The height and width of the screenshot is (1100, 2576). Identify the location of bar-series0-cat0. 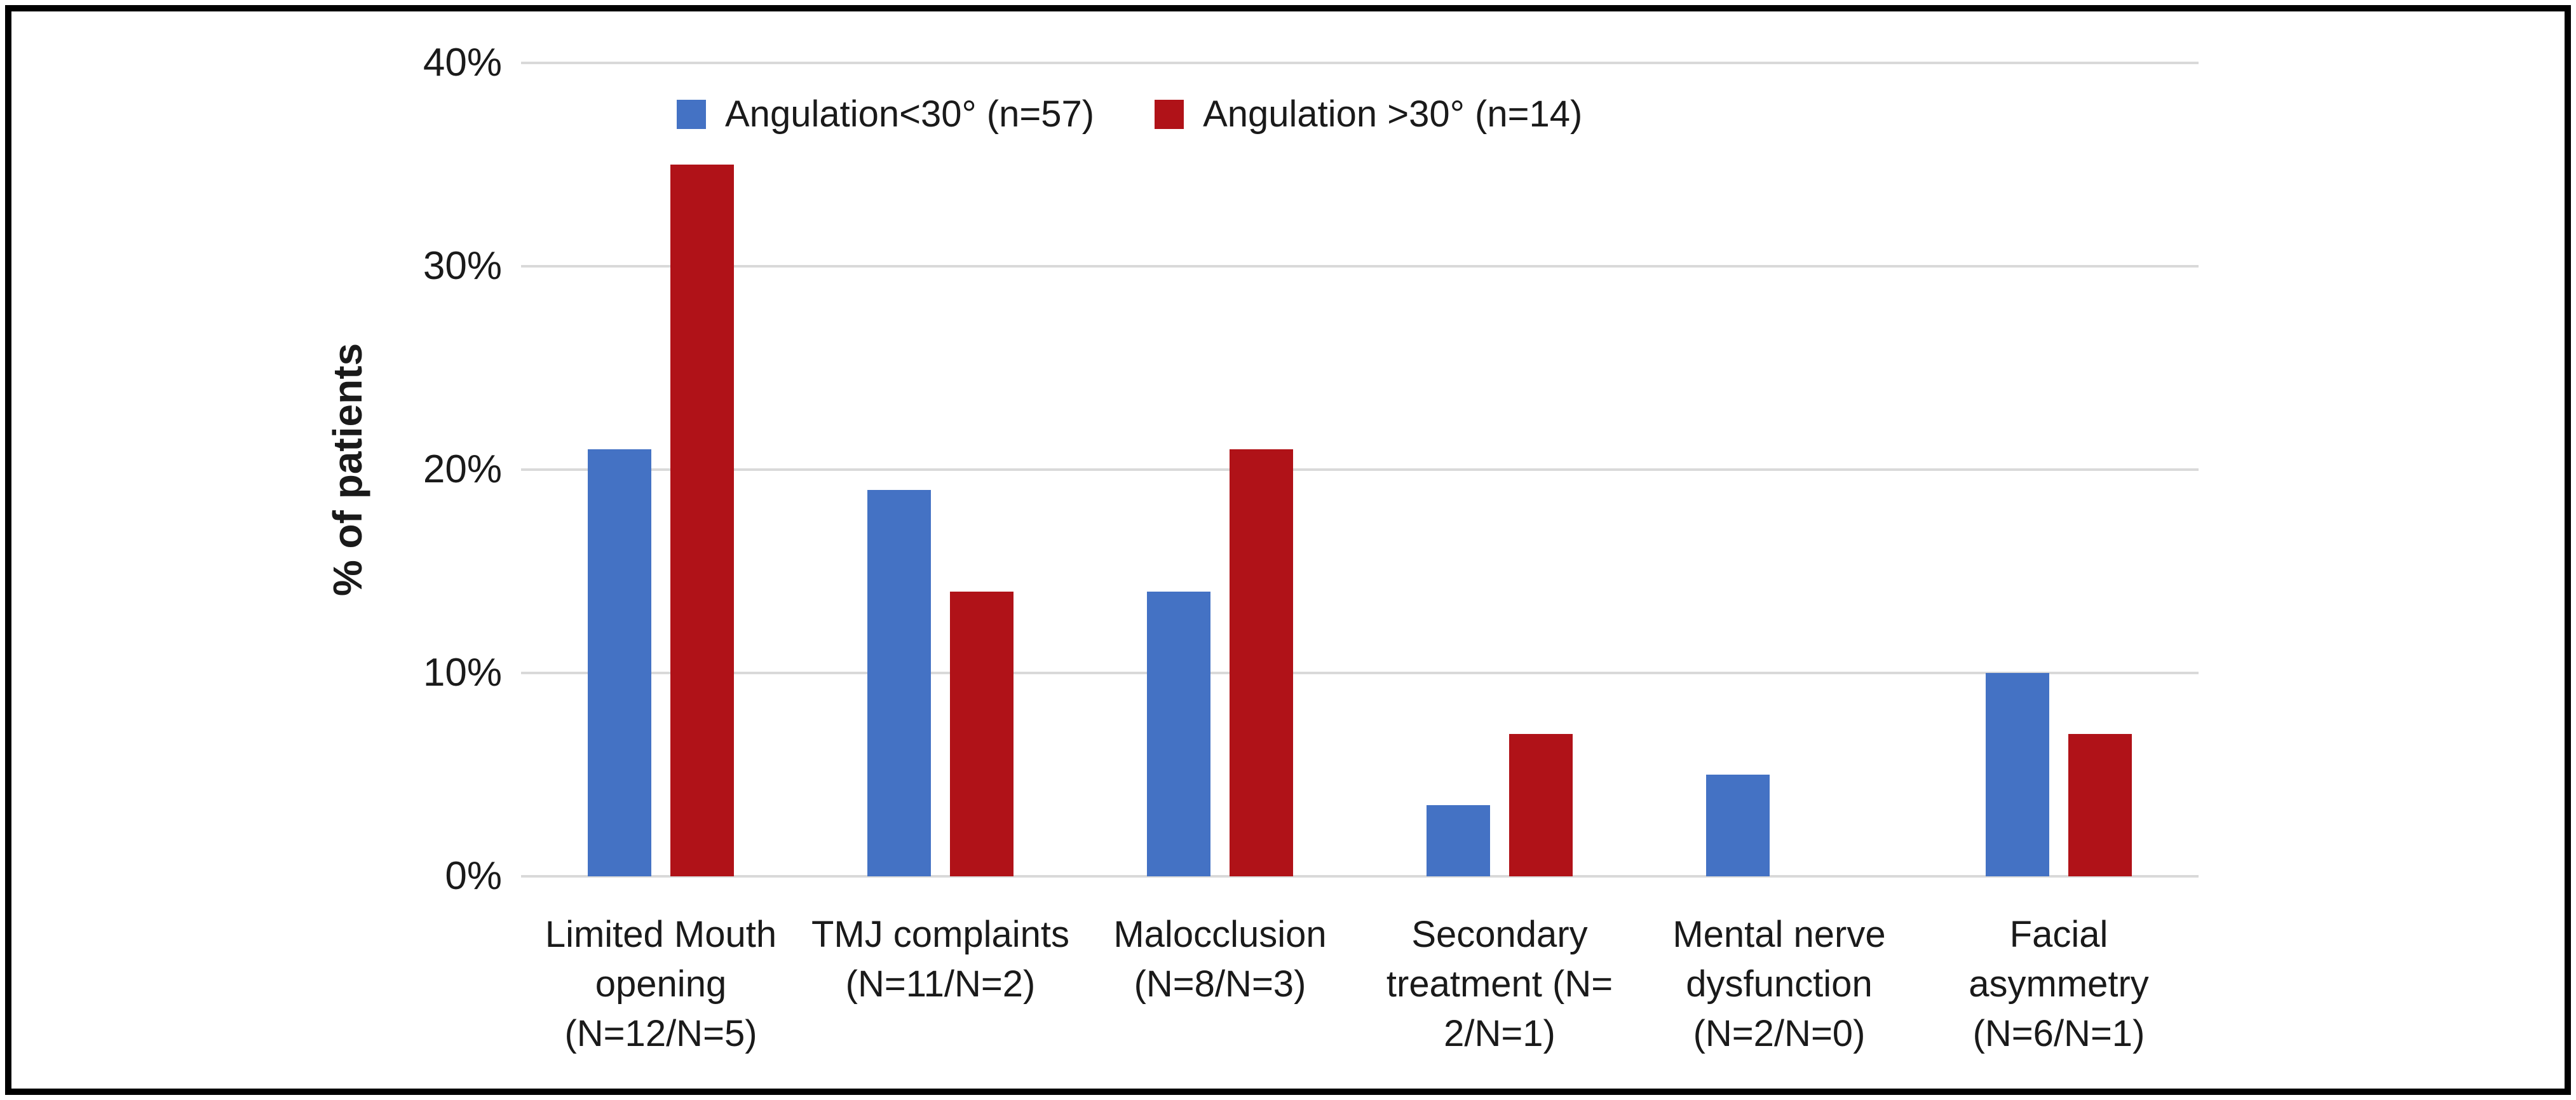
(619, 663).